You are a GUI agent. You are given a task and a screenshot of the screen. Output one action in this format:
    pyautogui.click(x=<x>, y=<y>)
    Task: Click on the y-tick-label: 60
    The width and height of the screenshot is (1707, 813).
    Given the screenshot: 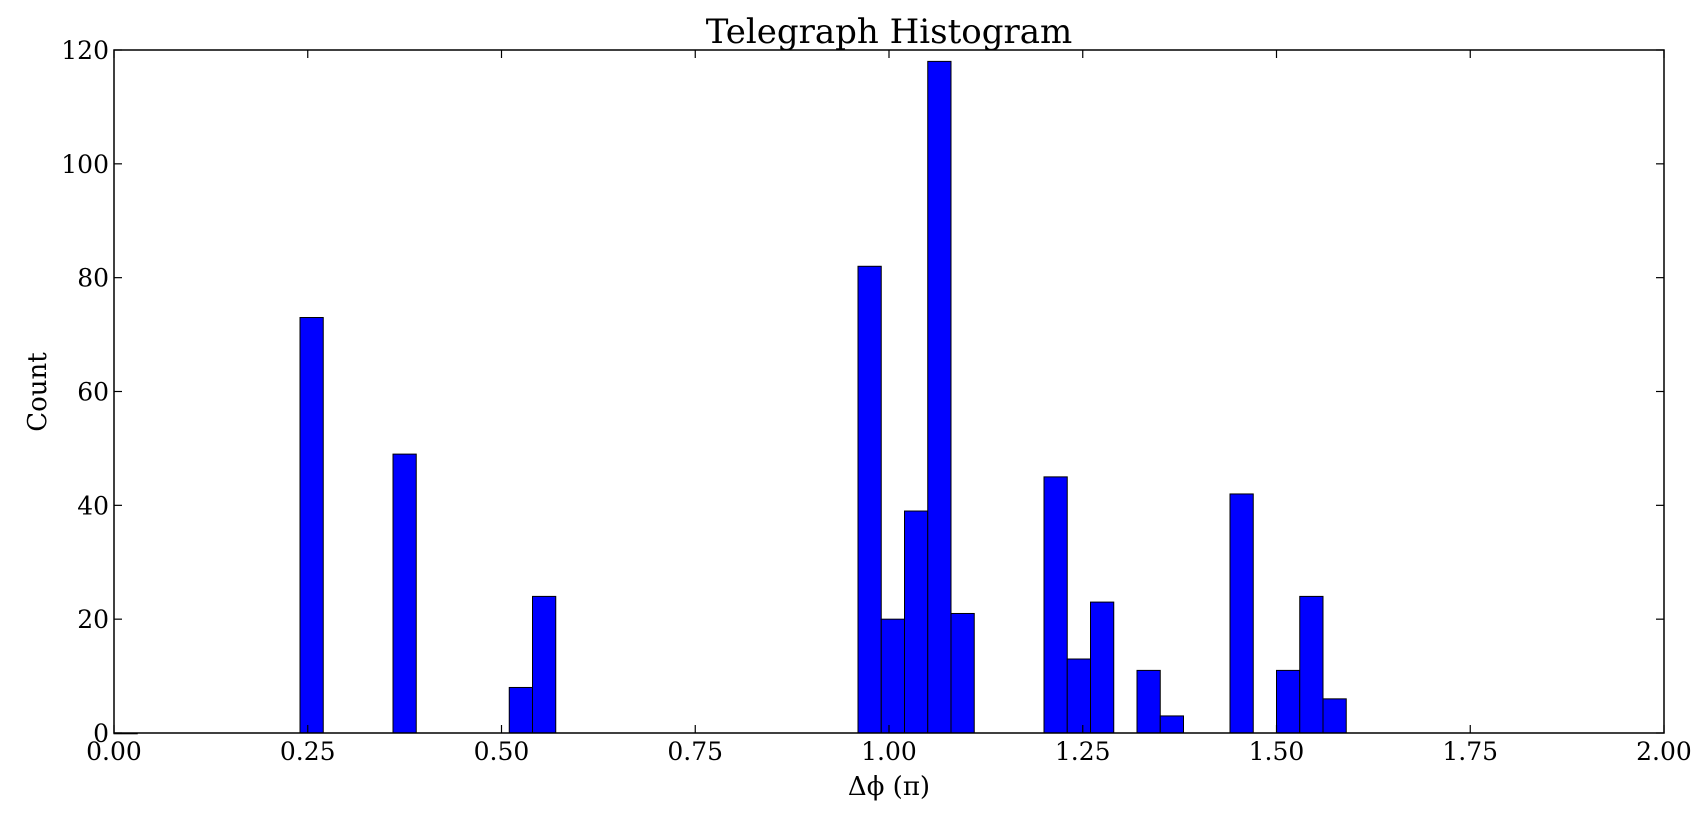 What is the action you would take?
    pyautogui.click(x=93, y=392)
    